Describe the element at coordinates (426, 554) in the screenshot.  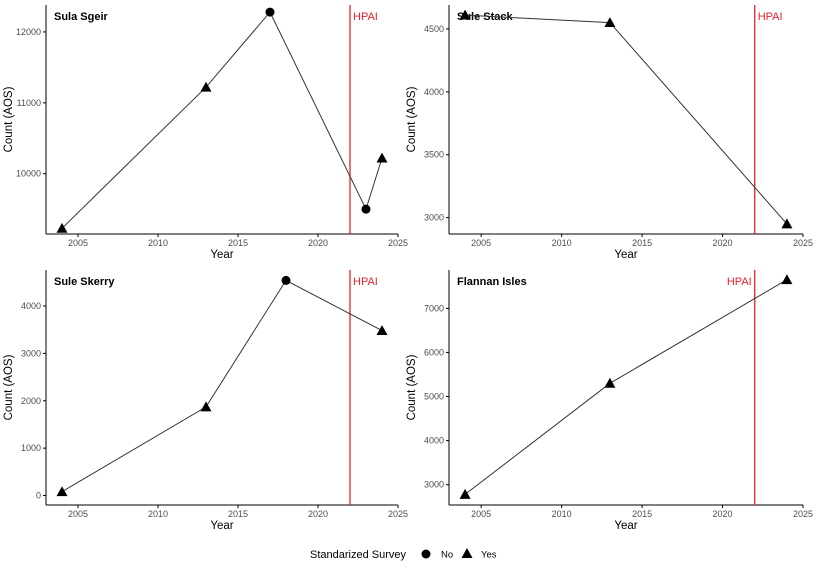
I see `legend-marker-no` at that location.